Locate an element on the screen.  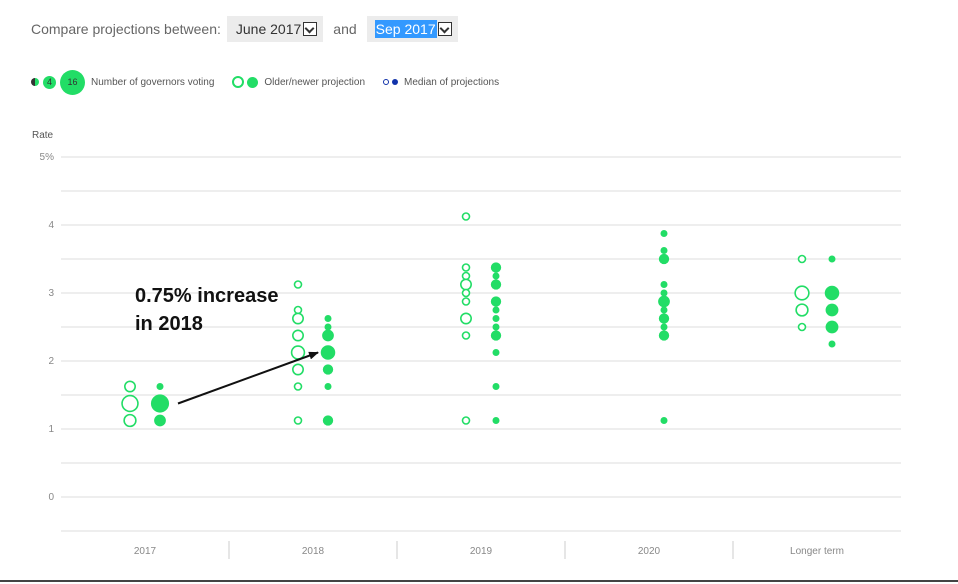
y-tick-label: 1 is located at coordinates (51, 429).